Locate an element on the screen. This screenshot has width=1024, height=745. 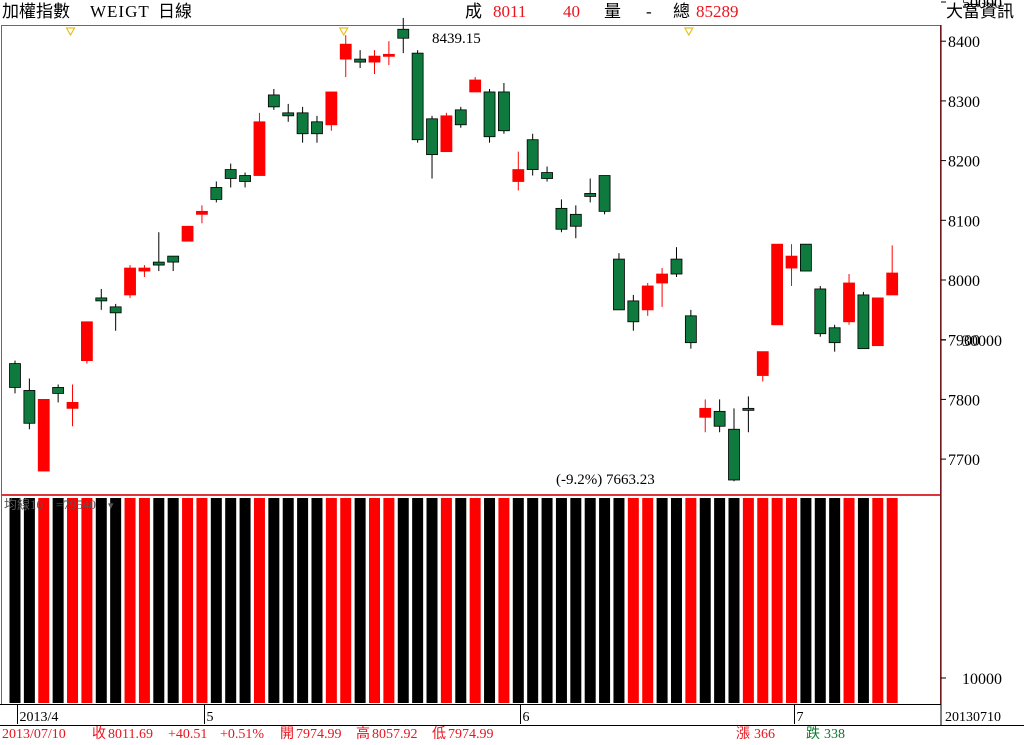
total-value: 85289 is located at coordinates (717, 11).